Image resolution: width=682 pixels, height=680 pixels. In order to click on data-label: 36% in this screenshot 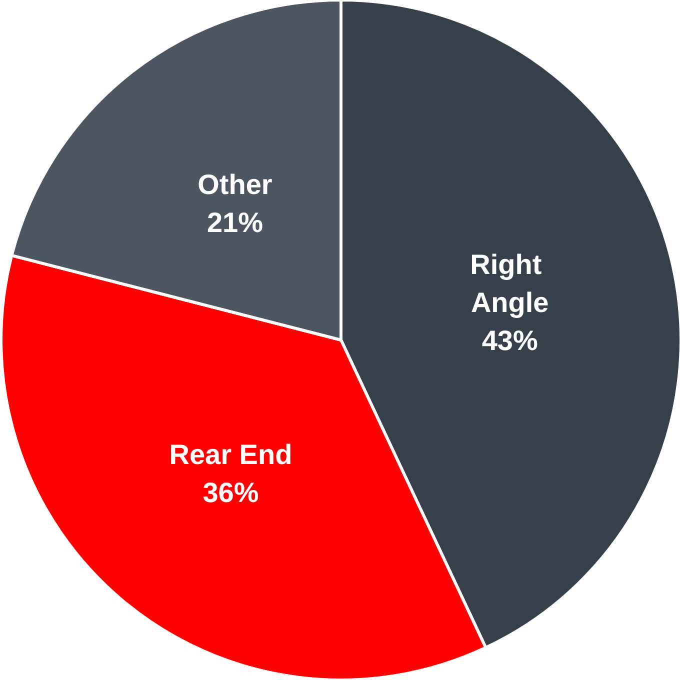, I will do `click(230, 492)`.